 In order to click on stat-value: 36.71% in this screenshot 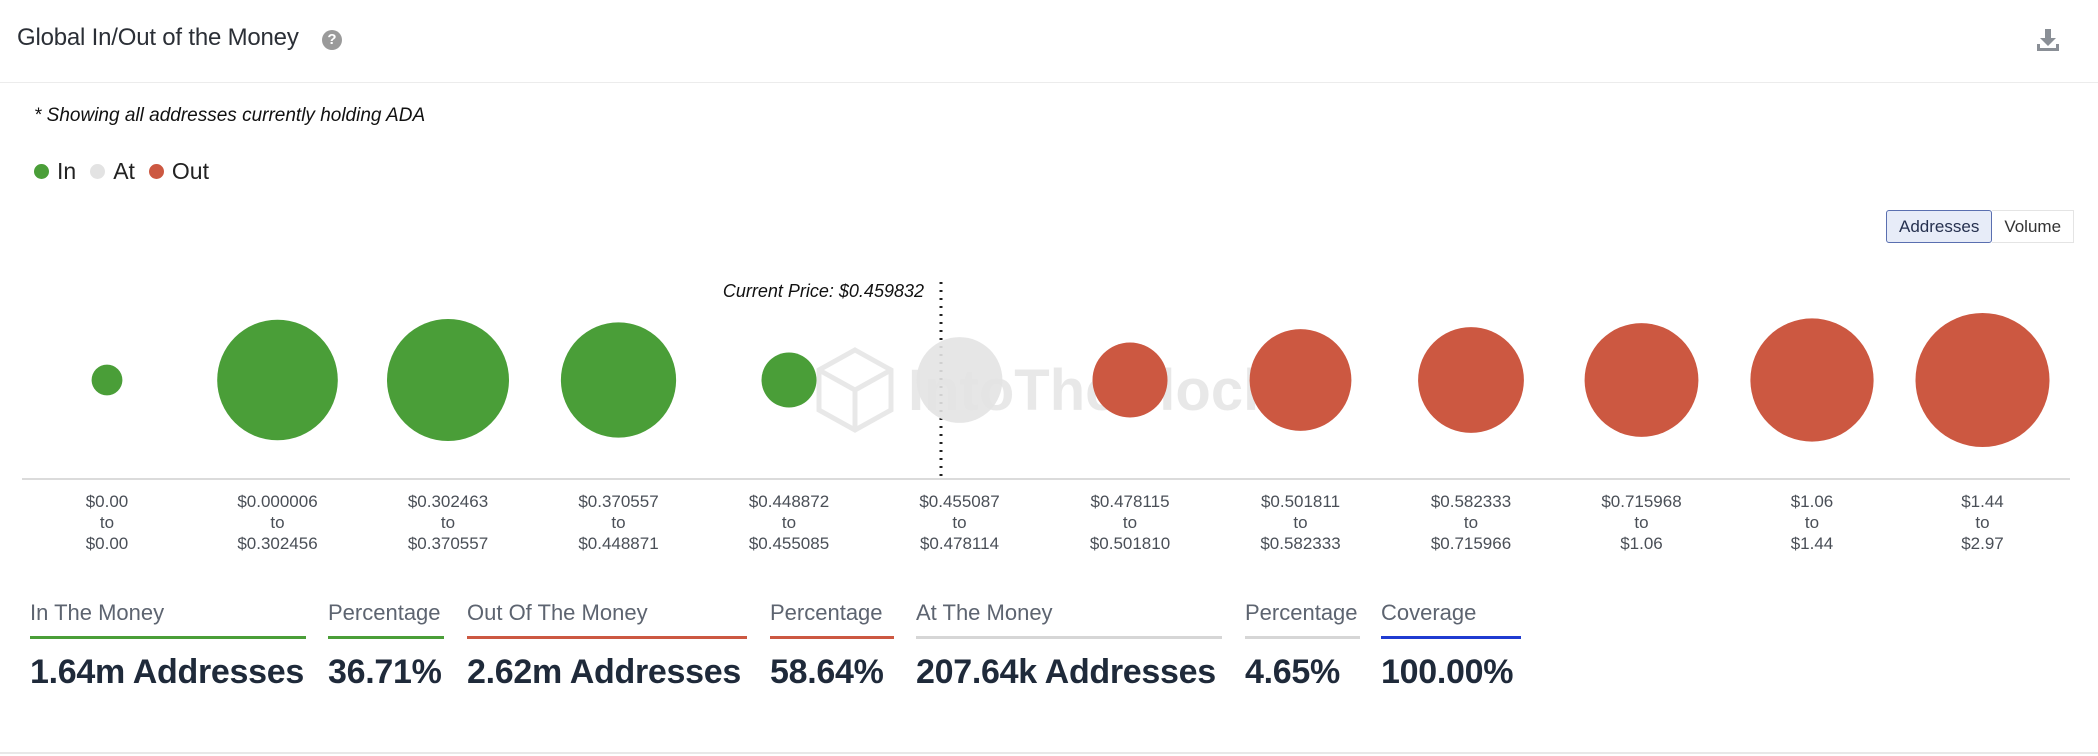, I will do `click(385, 672)`.